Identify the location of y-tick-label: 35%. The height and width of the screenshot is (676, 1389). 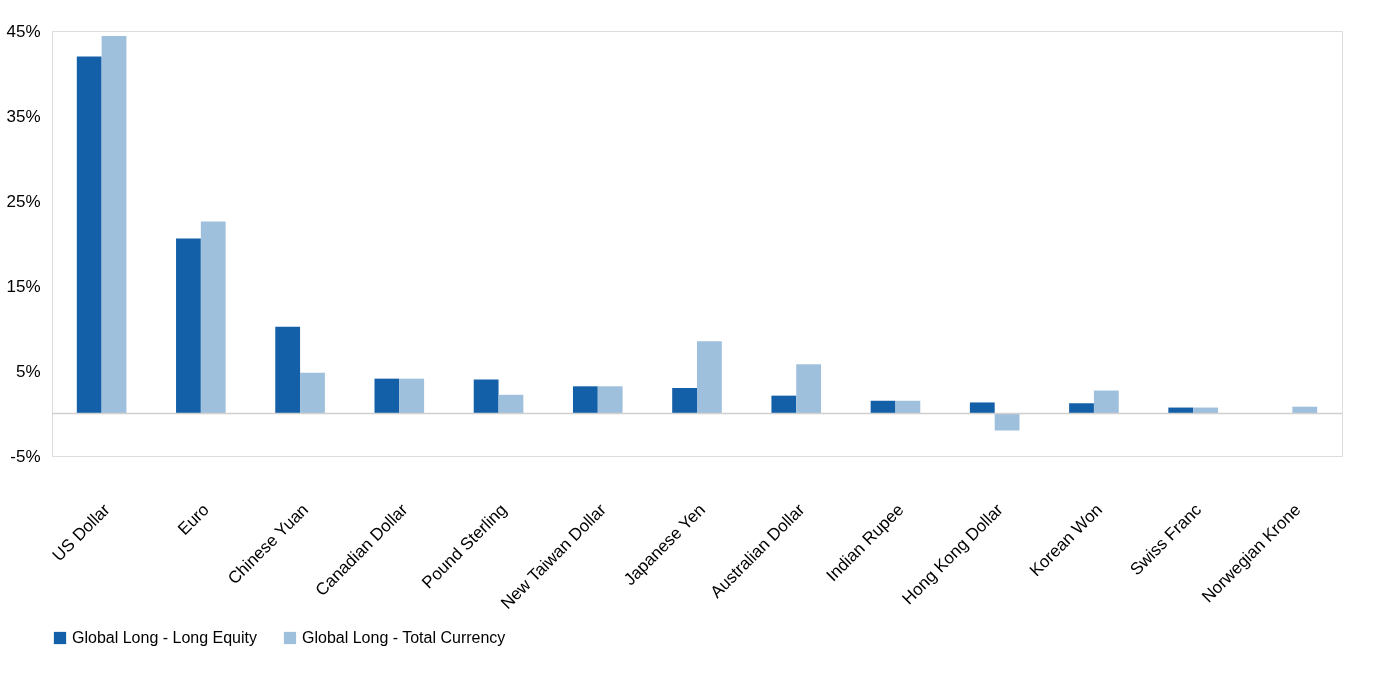
(23, 116).